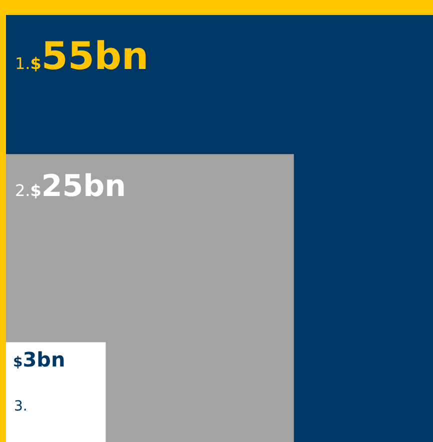 Image resolution: width=433 pixels, height=442 pixels. Describe the element at coordinates (22, 190) in the screenshot. I see `category-label: 2.` at that location.